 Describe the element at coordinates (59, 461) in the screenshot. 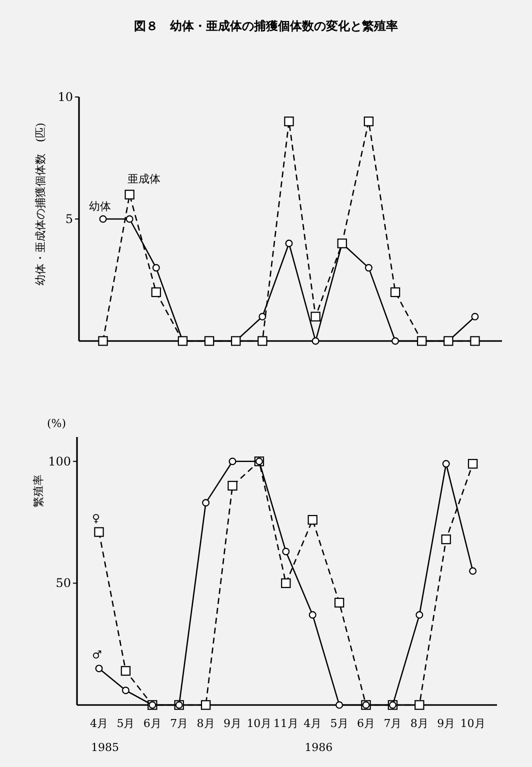

I see `y-tick-label: 100` at that location.